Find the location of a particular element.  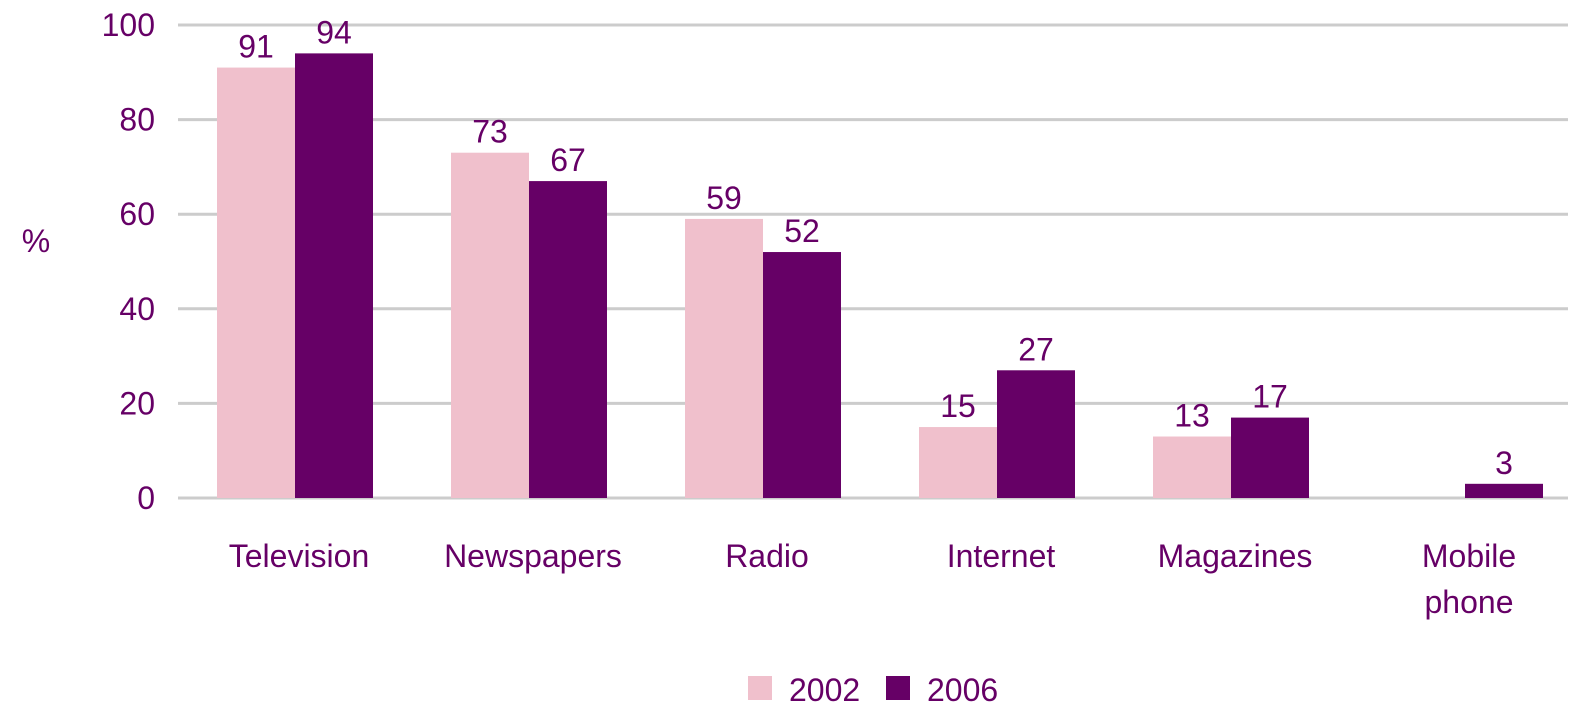

data-label: 91 is located at coordinates (256, 47).